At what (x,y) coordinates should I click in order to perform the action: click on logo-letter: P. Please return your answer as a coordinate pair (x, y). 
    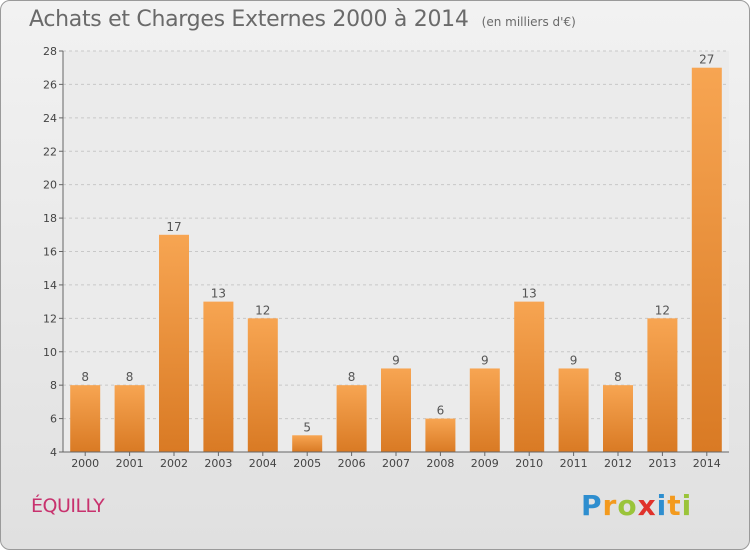
    Looking at the image, I should click on (592, 505).